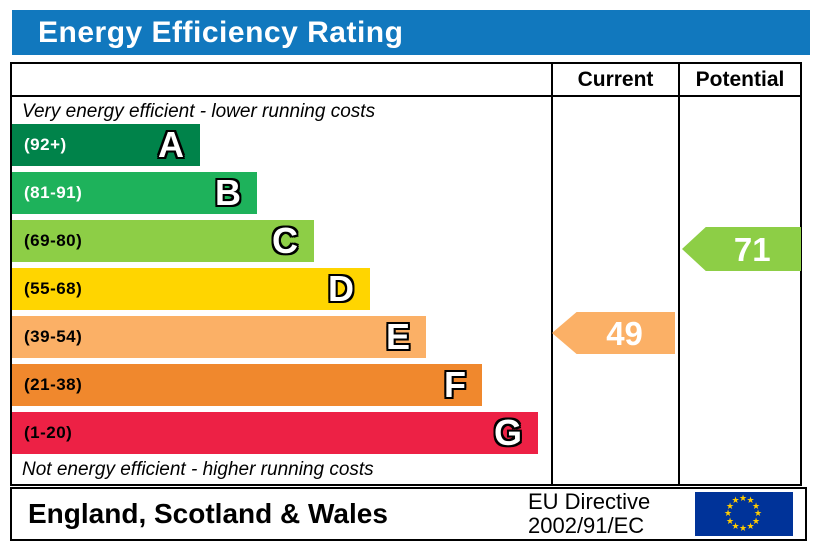 The image size is (820, 547). Describe the element at coordinates (507, 432) in the screenshot. I see `band-letter: G` at that location.